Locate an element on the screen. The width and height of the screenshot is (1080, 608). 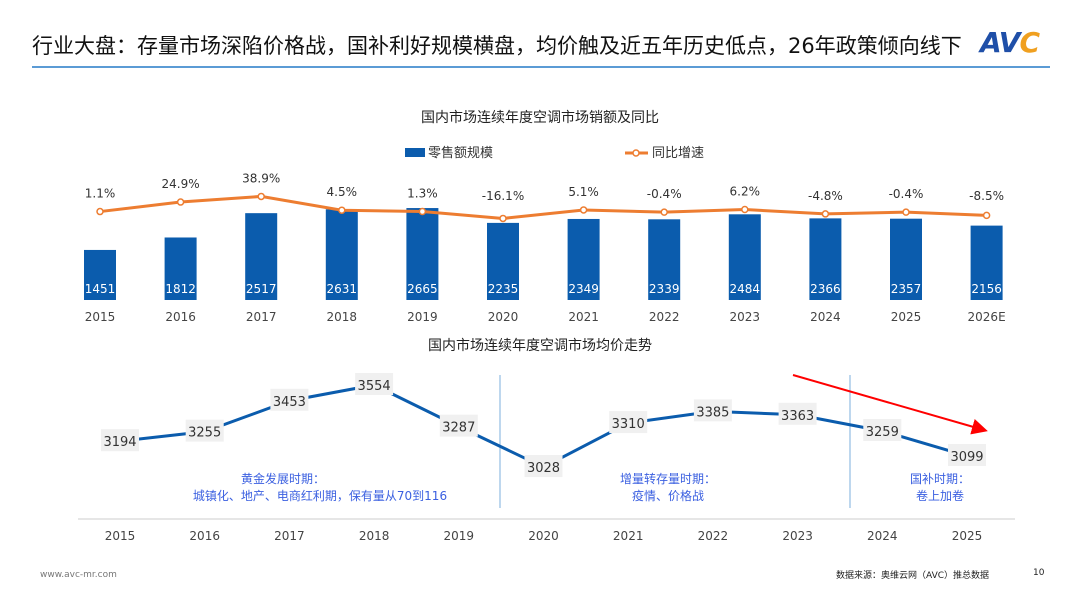
price-label: 3194 is located at coordinates (119, 442).